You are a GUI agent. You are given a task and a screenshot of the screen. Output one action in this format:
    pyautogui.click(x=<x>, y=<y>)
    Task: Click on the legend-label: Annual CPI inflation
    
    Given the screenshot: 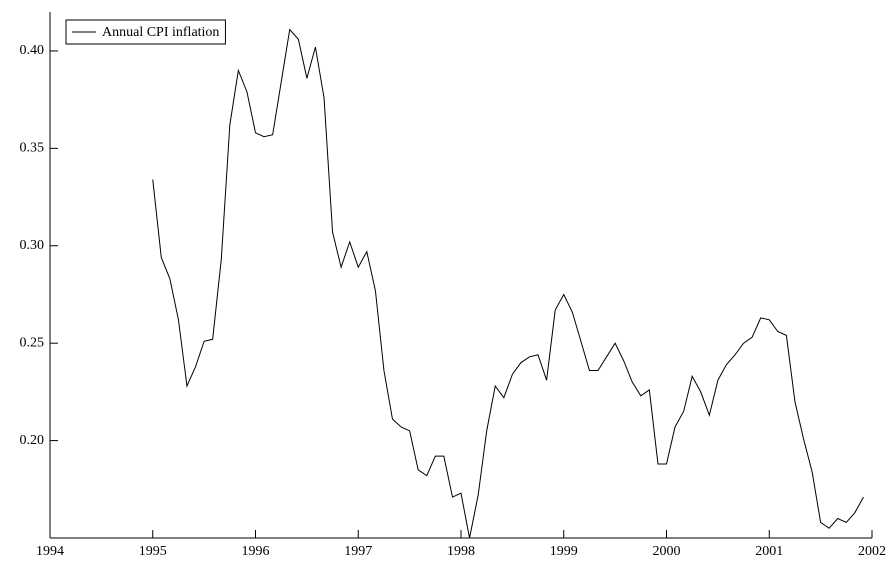 What is the action you would take?
    pyautogui.click(x=160, y=32)
    